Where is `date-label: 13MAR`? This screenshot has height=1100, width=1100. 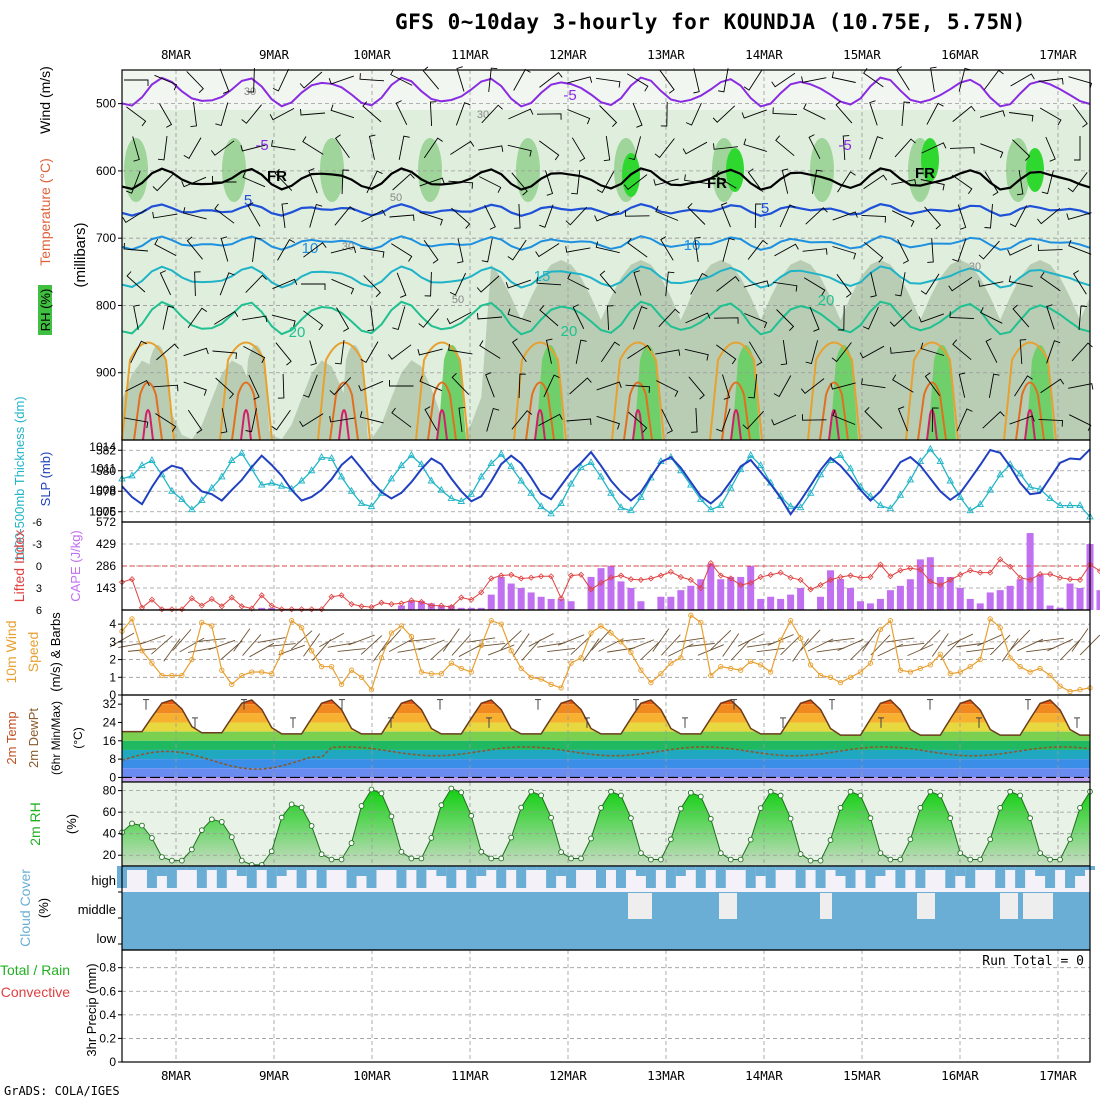
date-label: 13MAR is located at coordinates (666, 1075).